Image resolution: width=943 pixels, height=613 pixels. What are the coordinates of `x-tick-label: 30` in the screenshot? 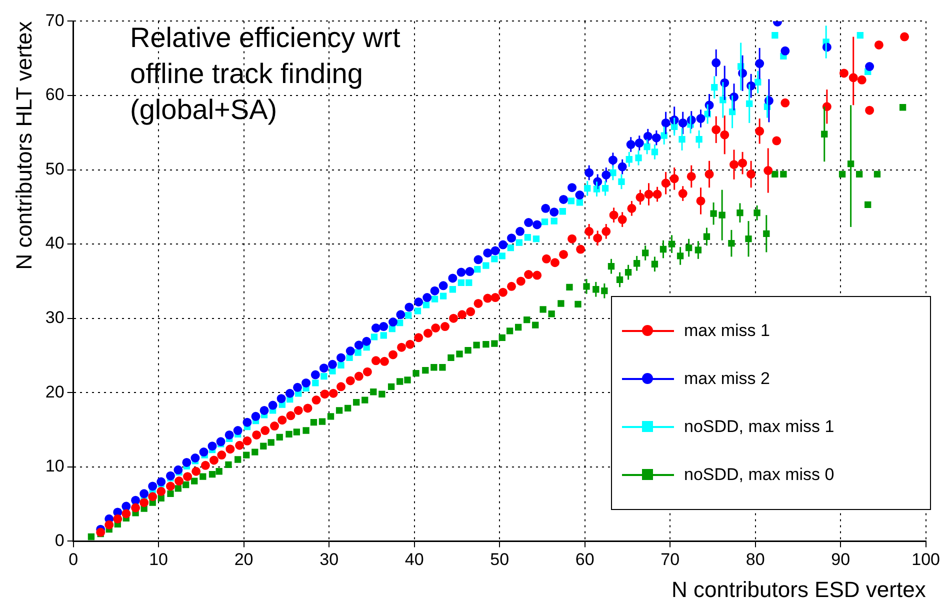 It's located at (329, 560).